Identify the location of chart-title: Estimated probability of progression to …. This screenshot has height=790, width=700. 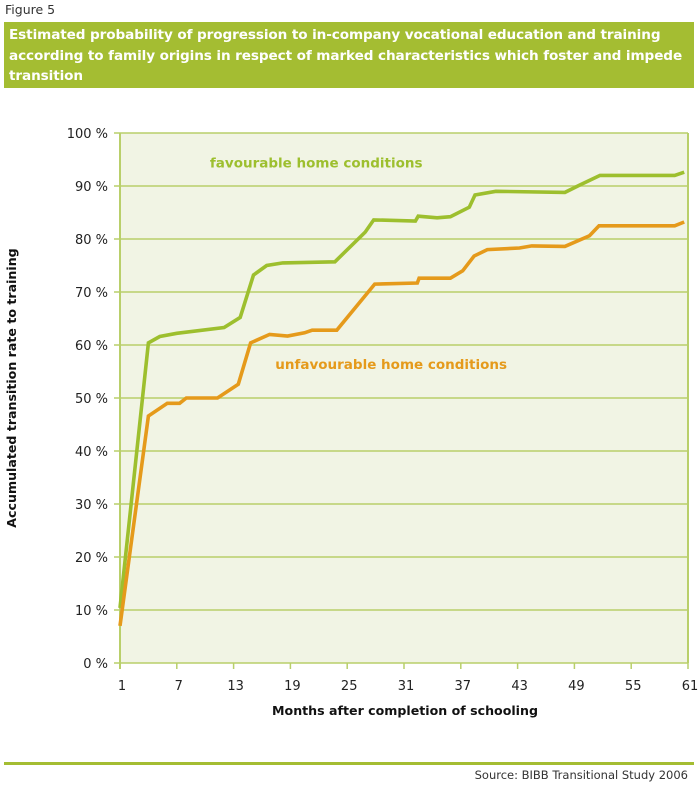
(346, 55).